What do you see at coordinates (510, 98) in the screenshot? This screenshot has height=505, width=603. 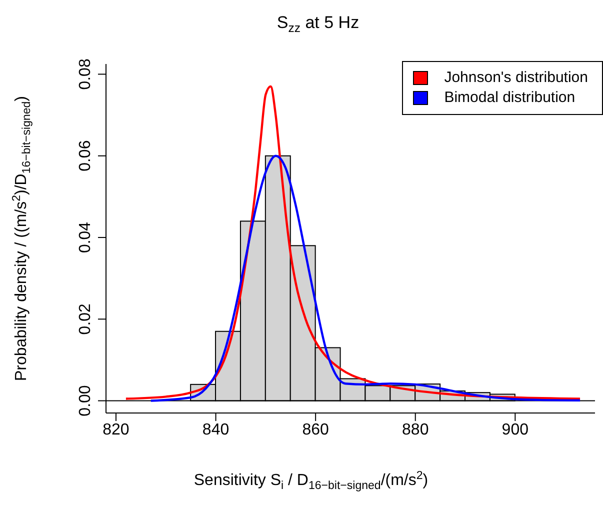 I see `legend-label: Bimodal distribution` at bounding box center [510, 98].